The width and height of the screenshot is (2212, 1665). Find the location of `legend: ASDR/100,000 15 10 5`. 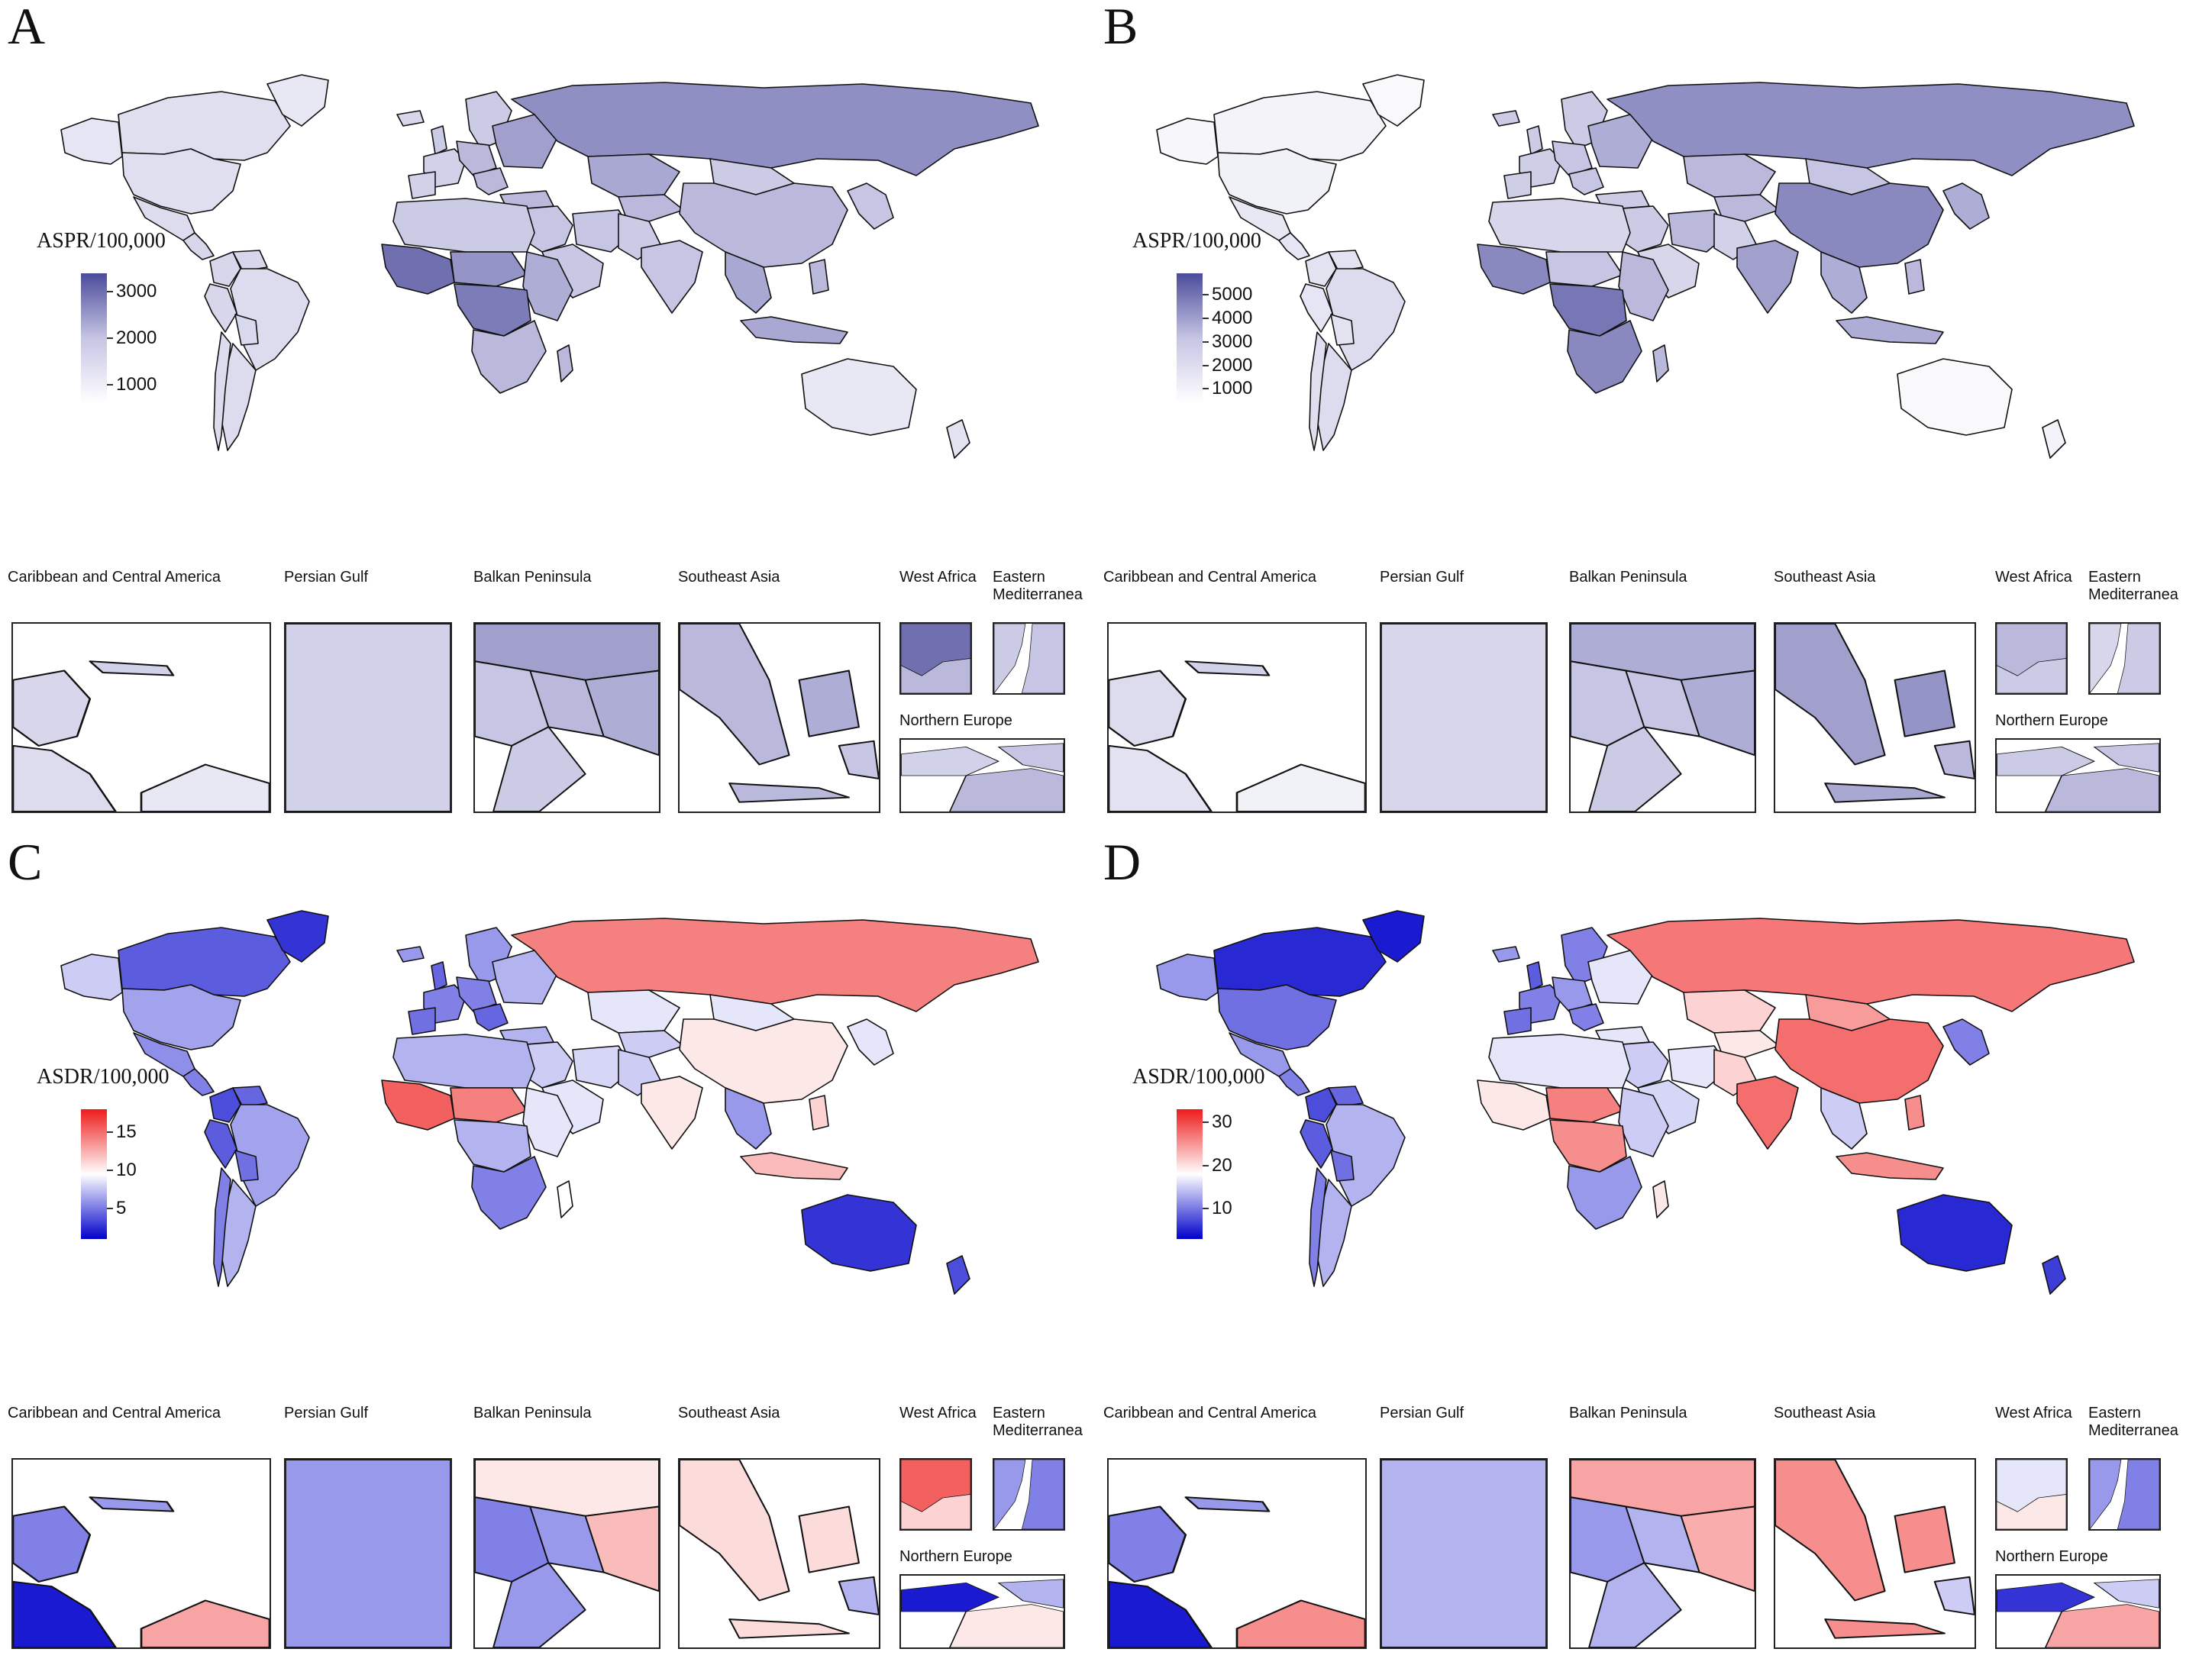

legend: ASDR/100,000 15 10 5 is located at coordinates (136, 1164).